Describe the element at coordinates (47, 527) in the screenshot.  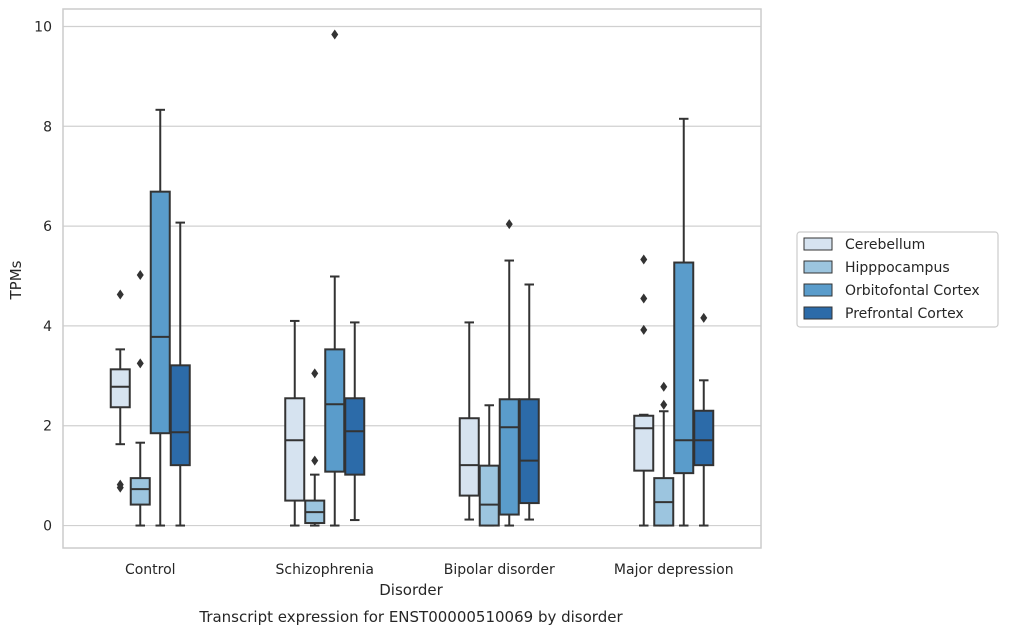
I see `y-tick-label: 0` at that location.